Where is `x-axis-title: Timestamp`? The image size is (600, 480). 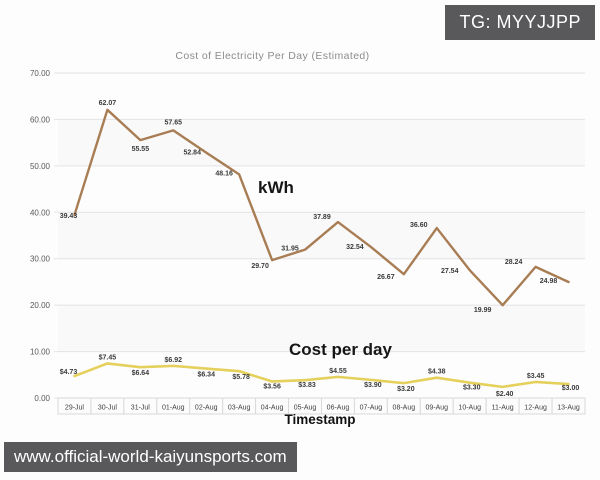 x-axis-title: Timestamp is located at coordinates (320, 419).